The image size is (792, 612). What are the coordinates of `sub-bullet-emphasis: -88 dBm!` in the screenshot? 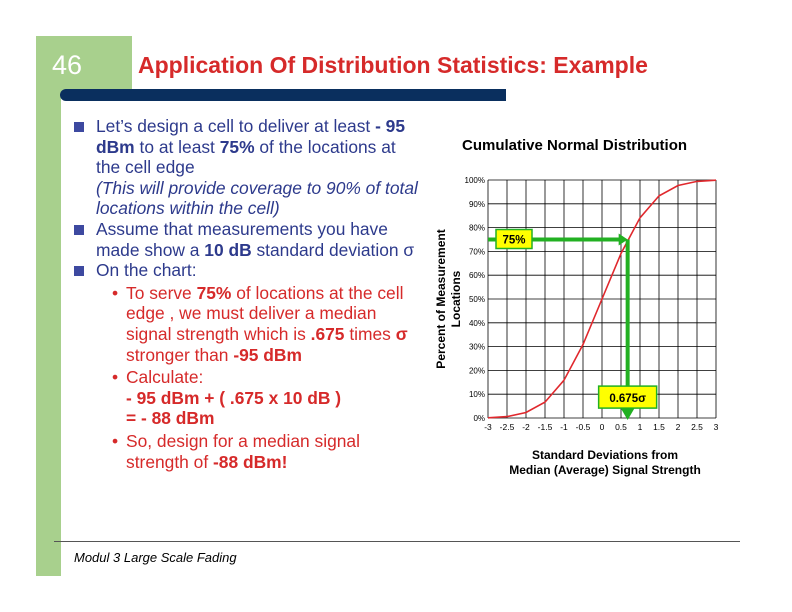 It's located at (250, 461).